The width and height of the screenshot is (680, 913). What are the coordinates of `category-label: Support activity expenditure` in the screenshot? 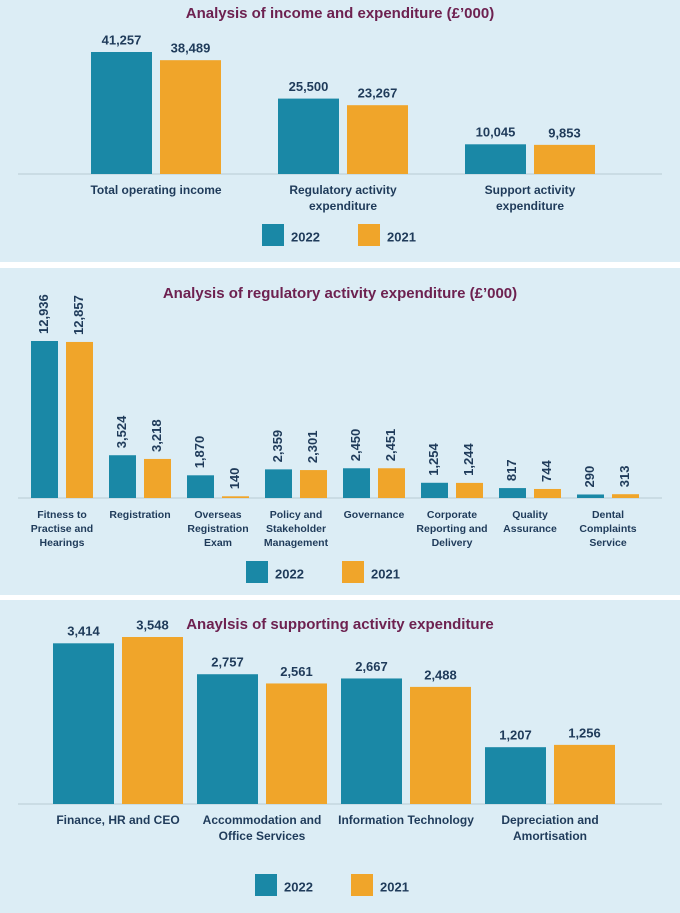 It's located at (530, 198).